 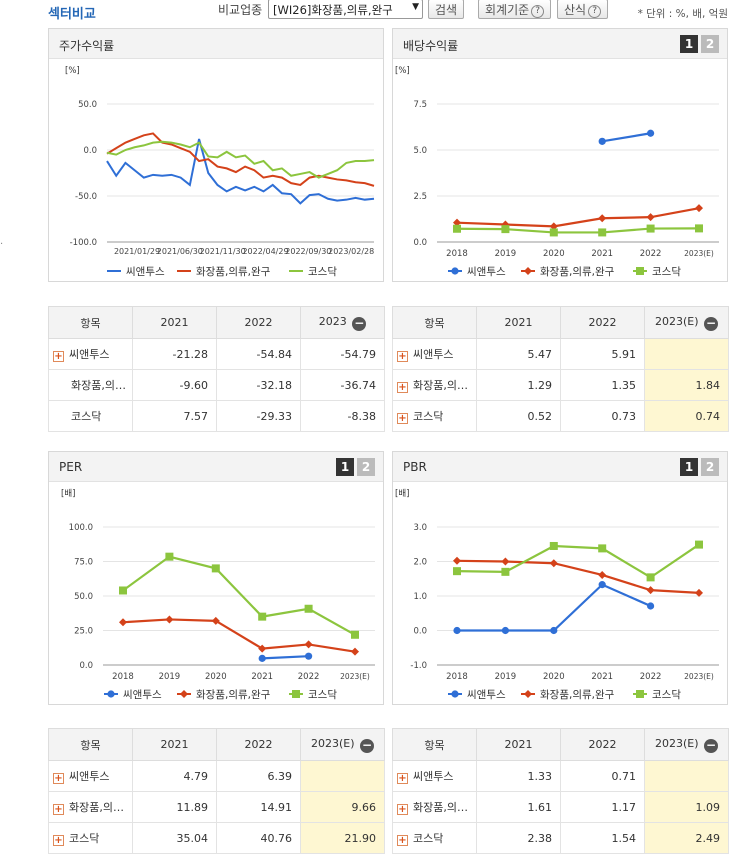 What do you see at coordinates (518, 776) in the screenshot?
I see `cell-value: 1.33` at bounding box center [518, 776].